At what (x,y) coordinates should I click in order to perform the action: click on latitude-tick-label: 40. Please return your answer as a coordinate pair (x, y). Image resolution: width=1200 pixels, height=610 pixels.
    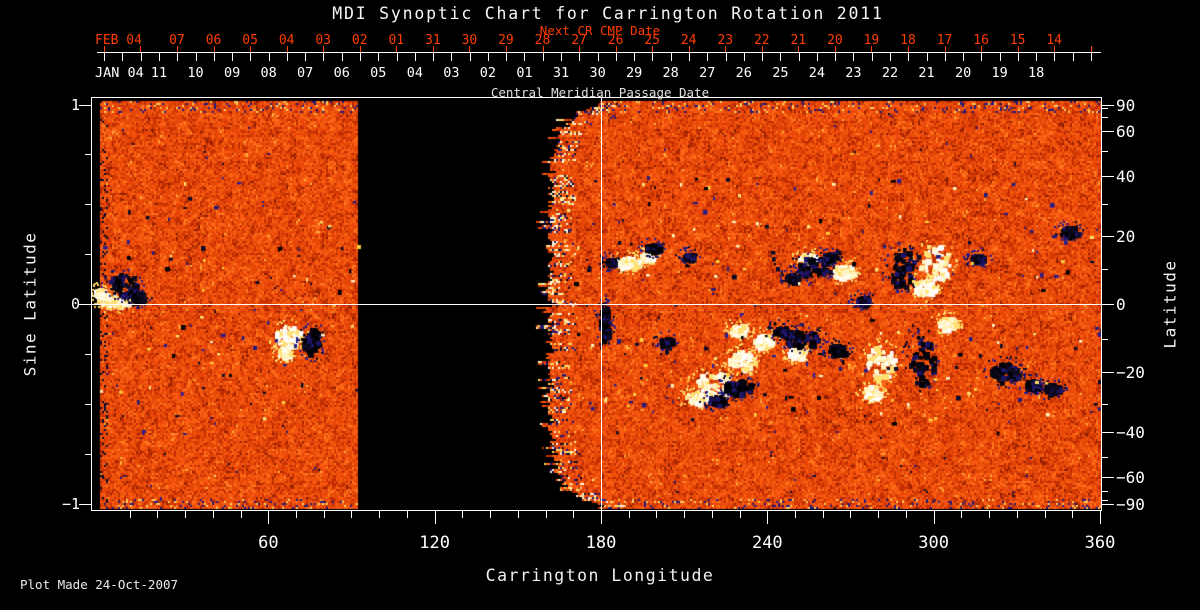
    Looking at the image, I should click on (1126, 176).